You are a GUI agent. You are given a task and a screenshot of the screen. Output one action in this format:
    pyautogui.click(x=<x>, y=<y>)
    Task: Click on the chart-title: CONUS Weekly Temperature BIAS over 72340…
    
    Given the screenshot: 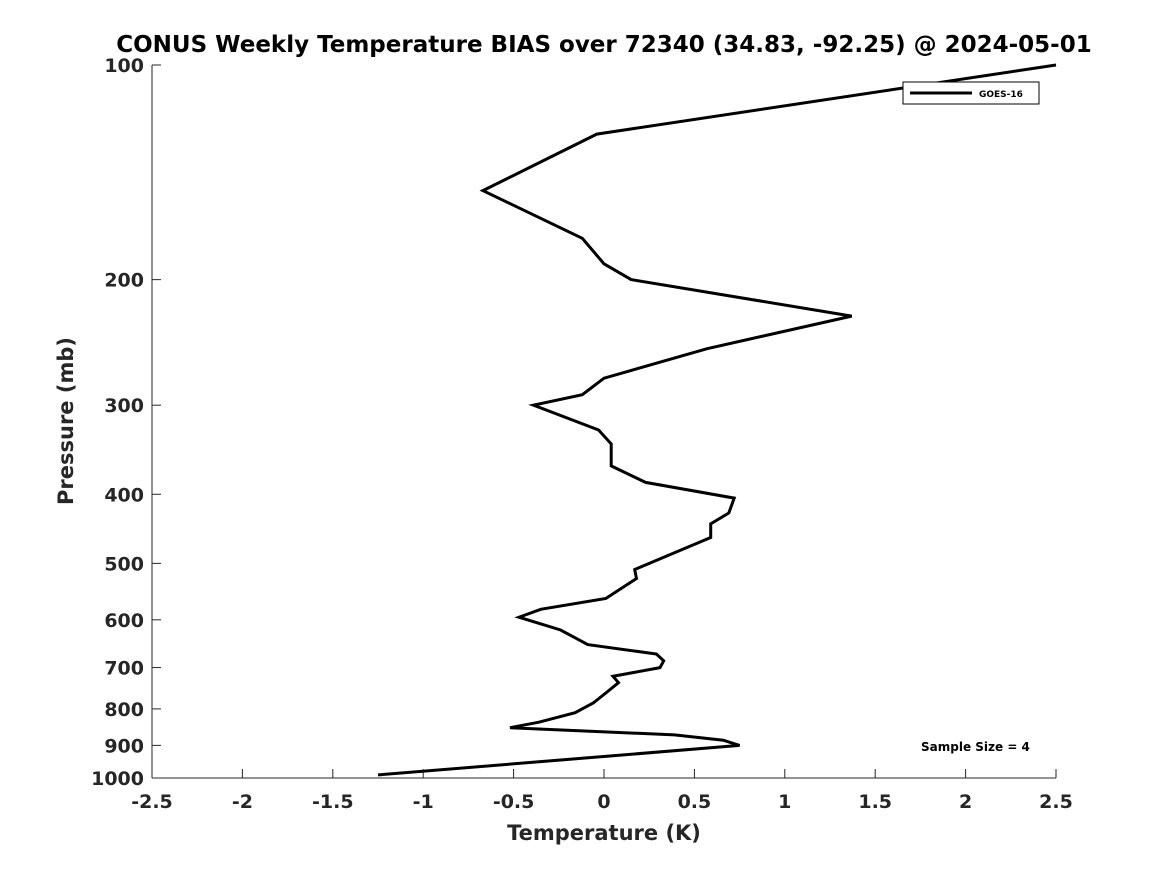 What is the action you would take?
    pyautogui.click(x=603, y=45)
    